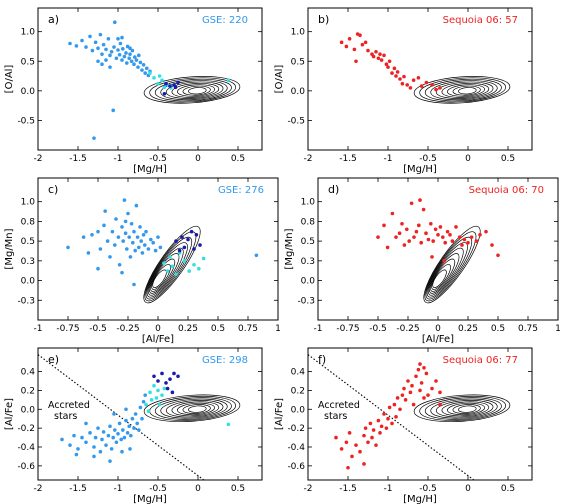  I want to click on y-tick-label: 0.8, so click(28, 222).